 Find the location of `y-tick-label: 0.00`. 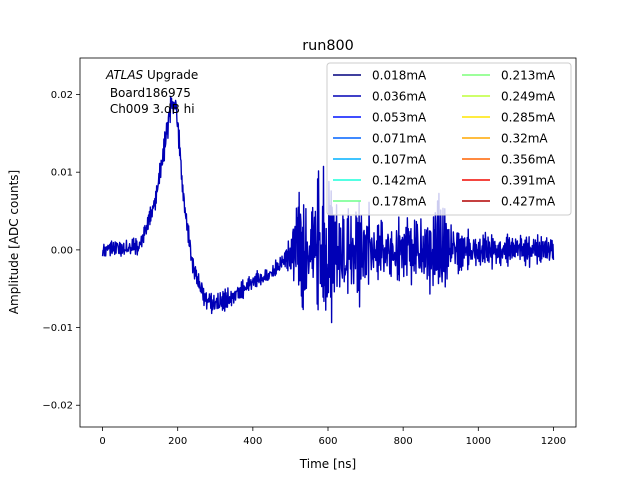

y-tick-label: 0.00 is located at coordinates (62, 250).